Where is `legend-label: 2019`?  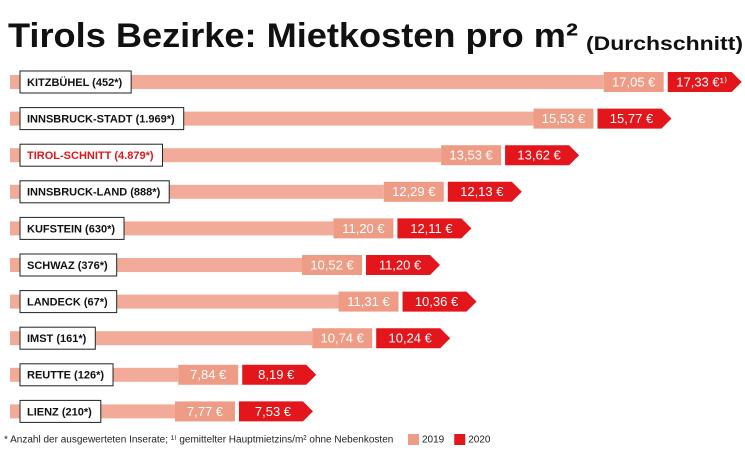
legend-label: 2019 is located at coordinates (433, 440).